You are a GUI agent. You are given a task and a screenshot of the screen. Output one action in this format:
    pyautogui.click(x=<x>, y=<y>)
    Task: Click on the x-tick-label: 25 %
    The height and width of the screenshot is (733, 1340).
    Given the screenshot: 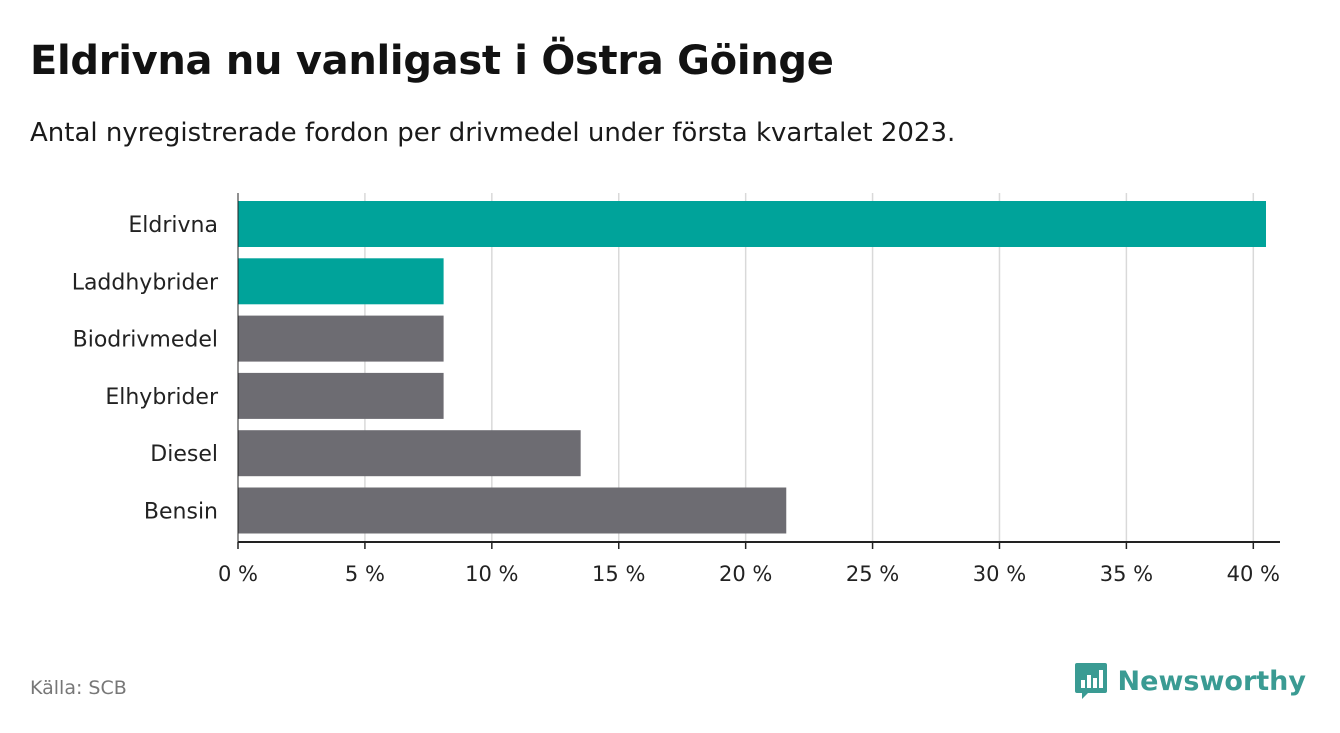 What is the action you would take?
    pyautogui.click(x=872, y=574)
    